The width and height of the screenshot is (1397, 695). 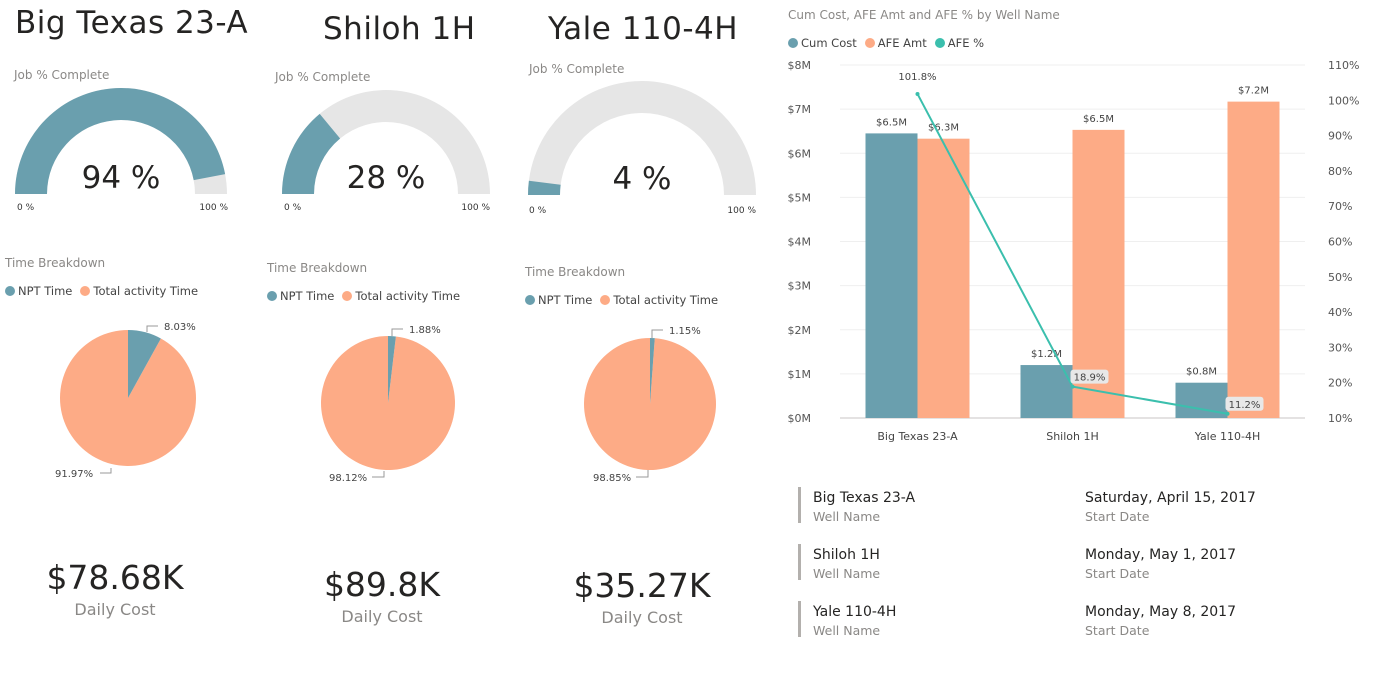 I want to click on y-right-tick: 70%, so click(x=1340, y=206).